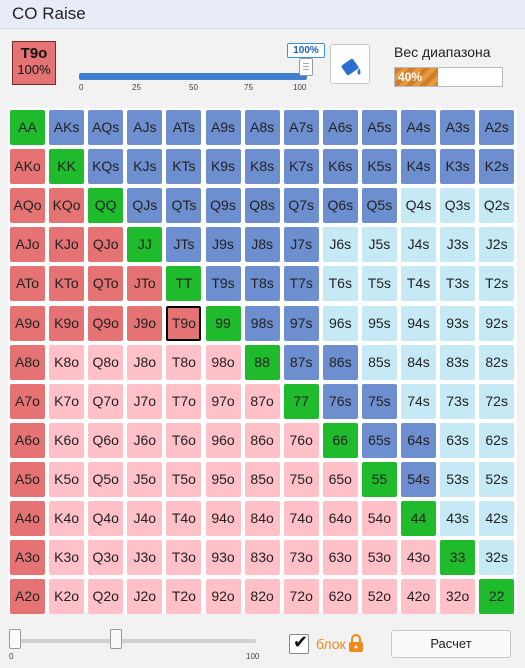 The height and width of the screenshot is (668, 525). I want to click on hand-cell: 83o, so click(262, 558).